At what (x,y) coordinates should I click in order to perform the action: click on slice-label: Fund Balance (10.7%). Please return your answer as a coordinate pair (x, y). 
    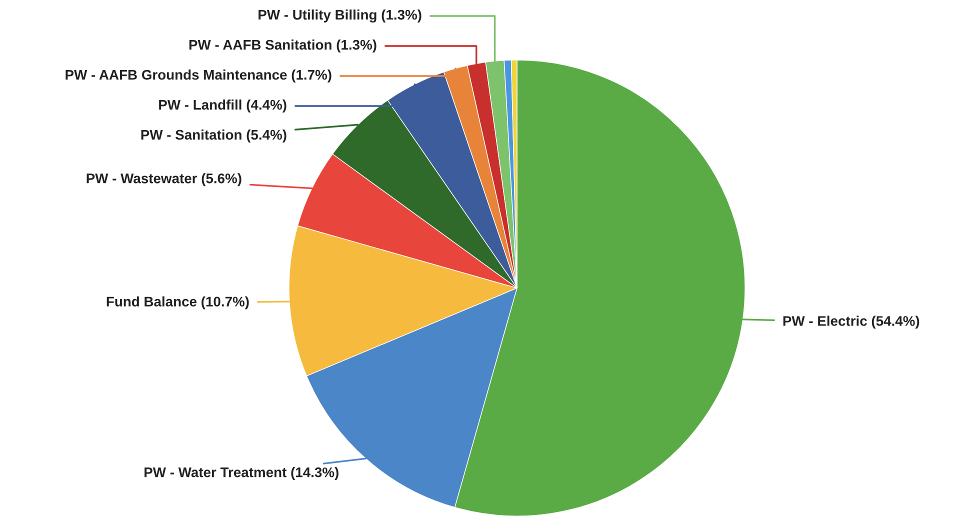
    Looking at the image, I should click on (177, 303).